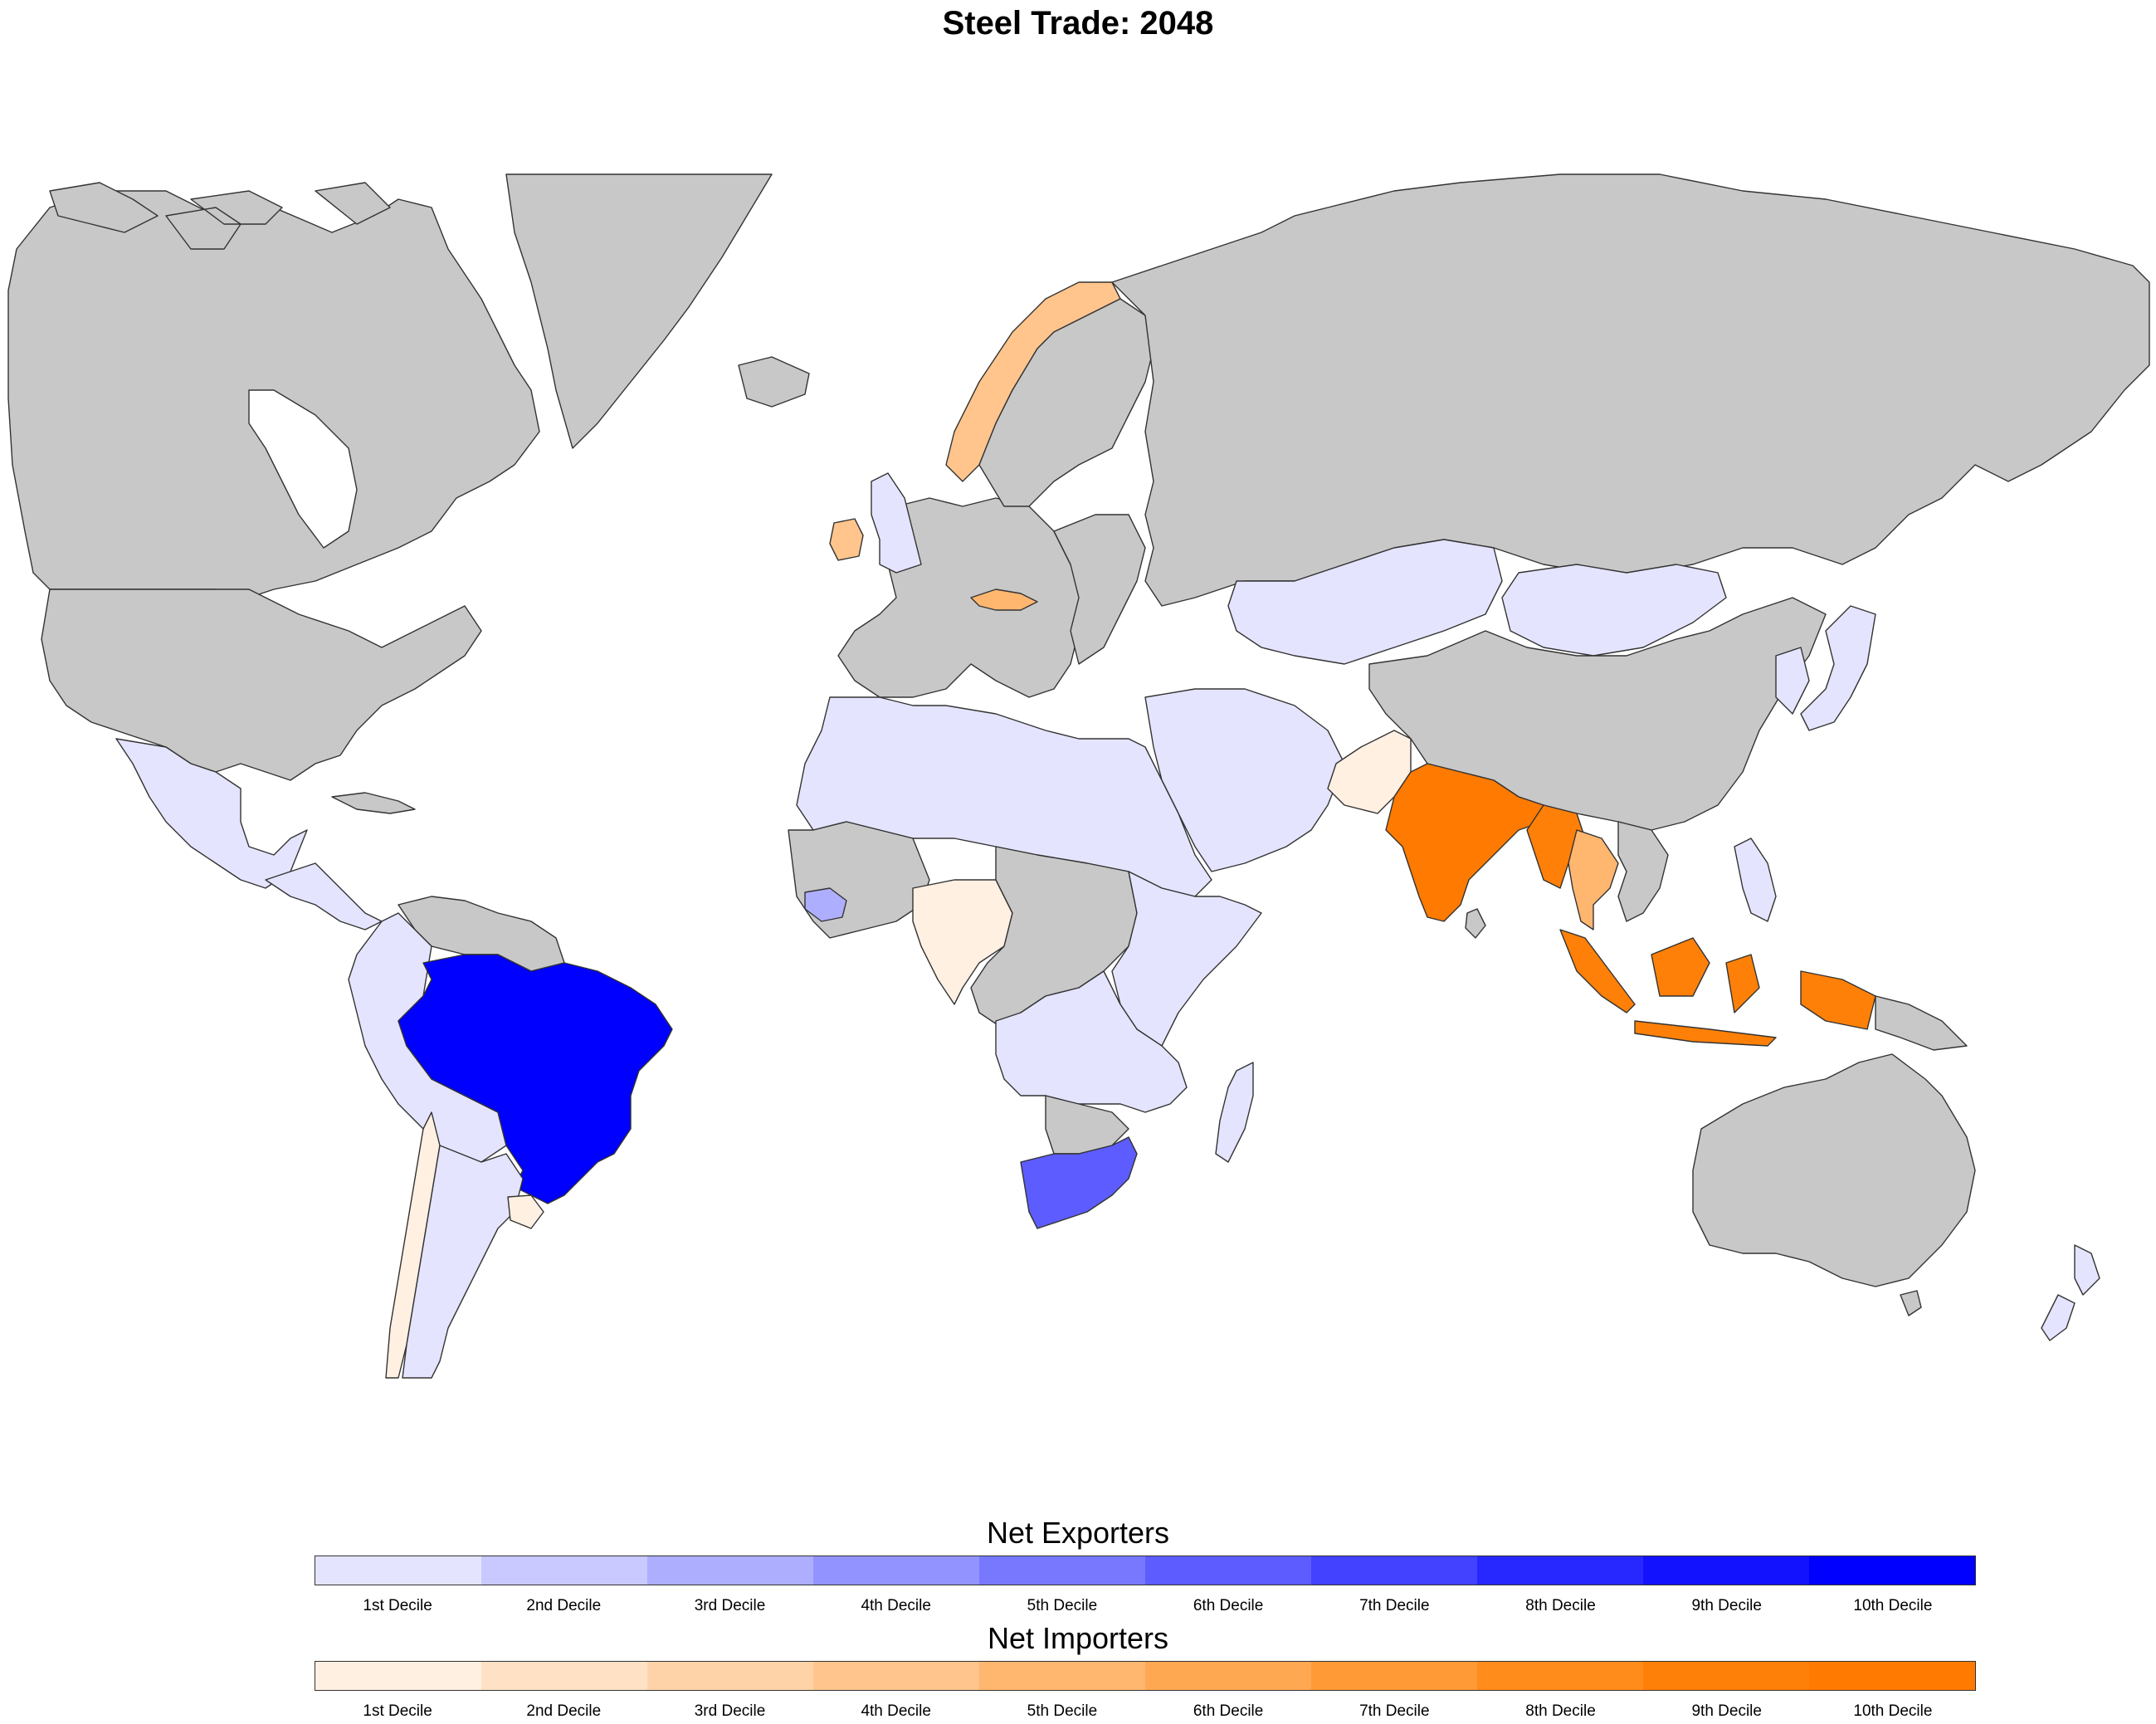 This screenshot has height=1724, width=2156. Describe the element at coordinates (1893, 1605) in the screenshot. I see `exporters-decile-label: 10th Decile` at that location.